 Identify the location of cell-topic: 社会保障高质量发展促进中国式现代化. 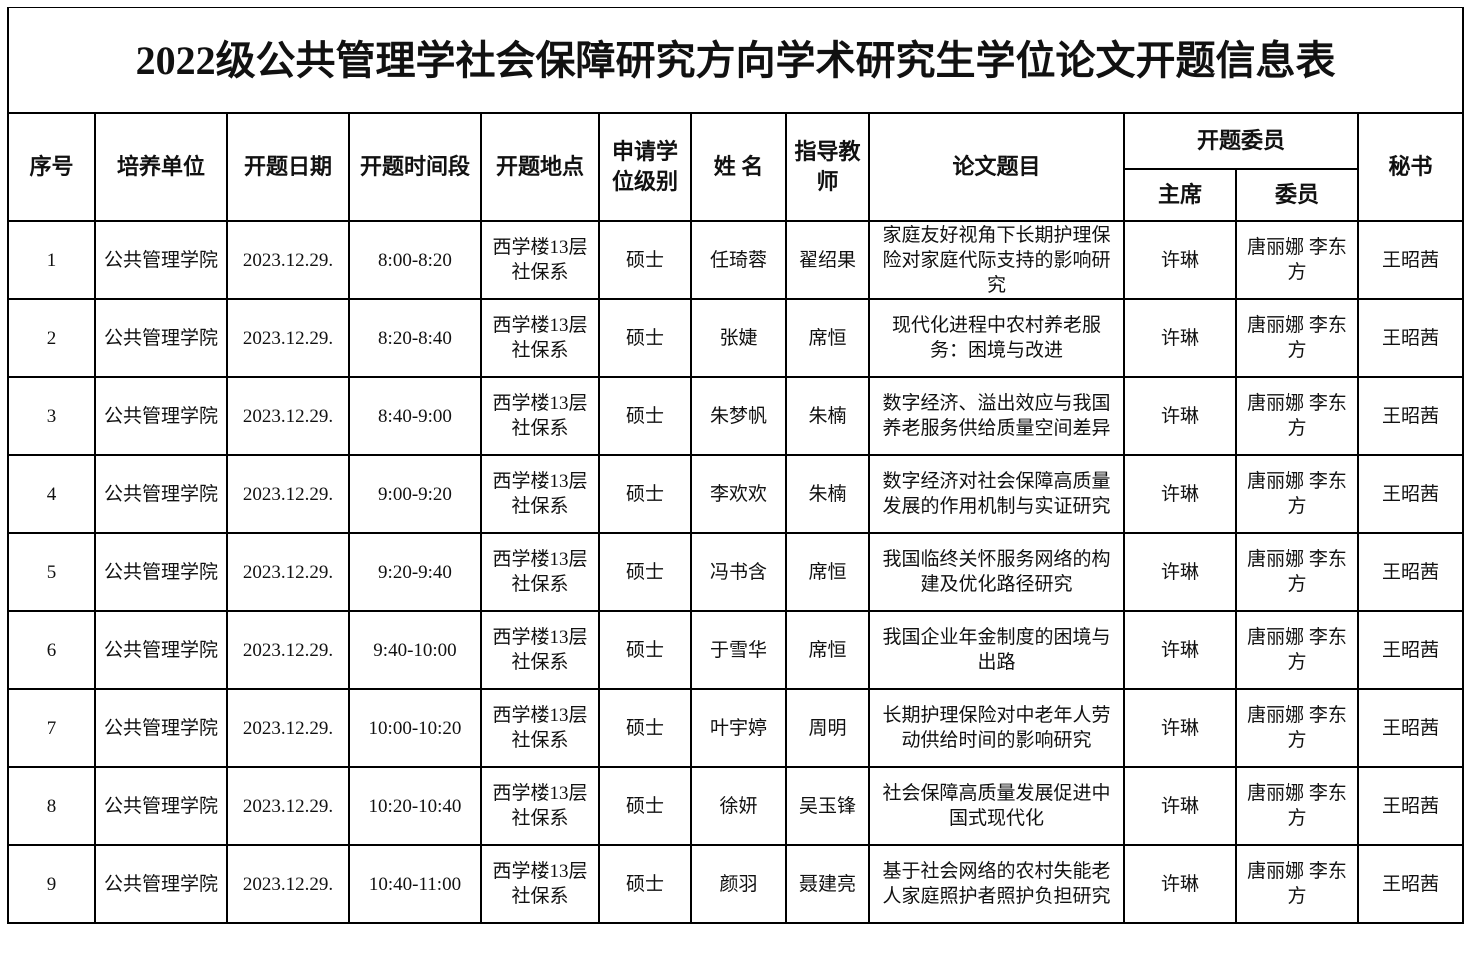
(996, 806).